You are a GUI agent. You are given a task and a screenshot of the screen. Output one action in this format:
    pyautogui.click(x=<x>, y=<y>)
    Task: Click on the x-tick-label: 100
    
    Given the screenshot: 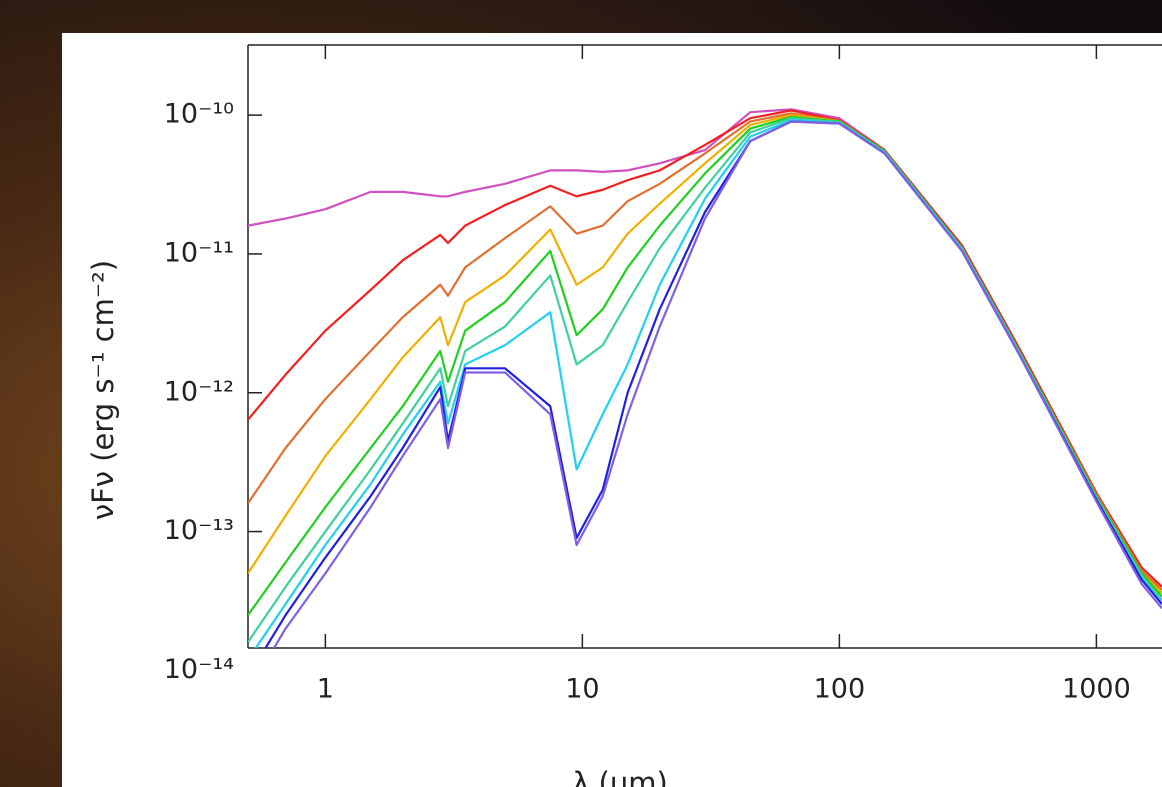 What is the action you would take?
    pyautogui.click(x=840, y=689)
    